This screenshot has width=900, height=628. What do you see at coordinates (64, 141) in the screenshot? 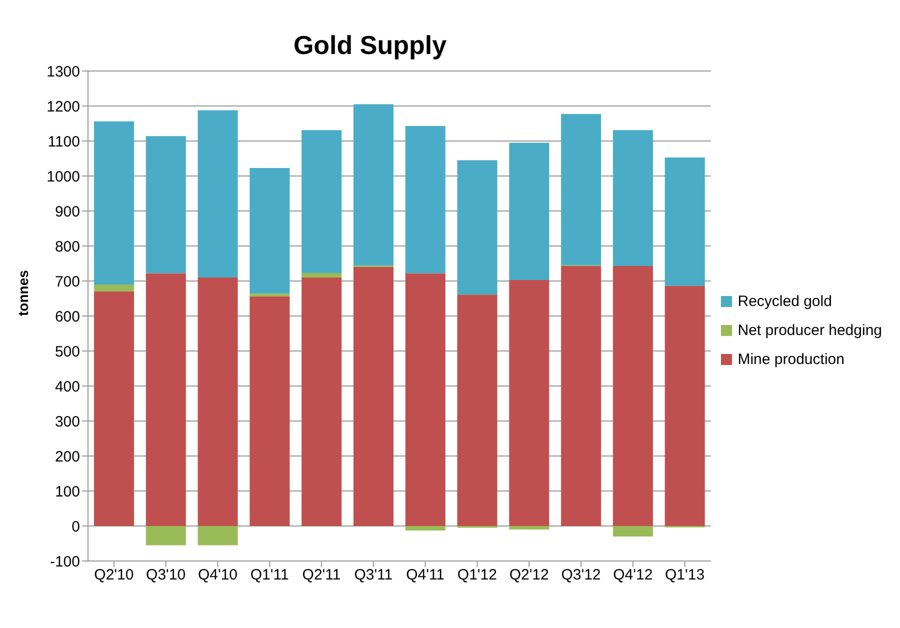
I see `y-tick-label: 1100` at bounding box center [64, 141].